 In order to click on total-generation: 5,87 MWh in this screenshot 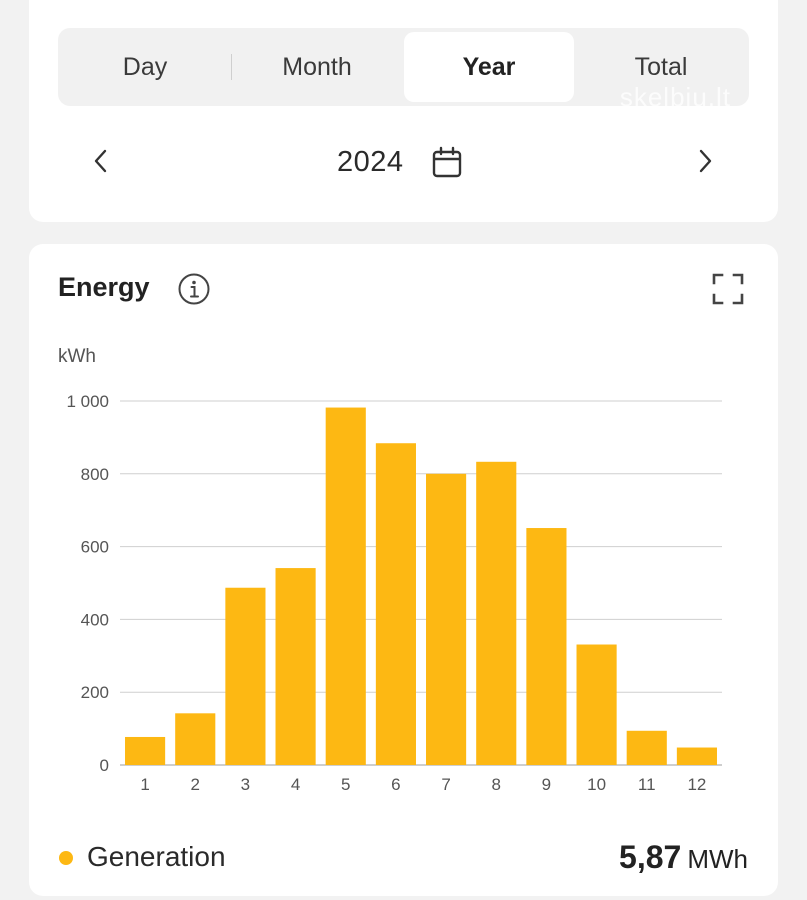, I will do `click(683, 857)`.